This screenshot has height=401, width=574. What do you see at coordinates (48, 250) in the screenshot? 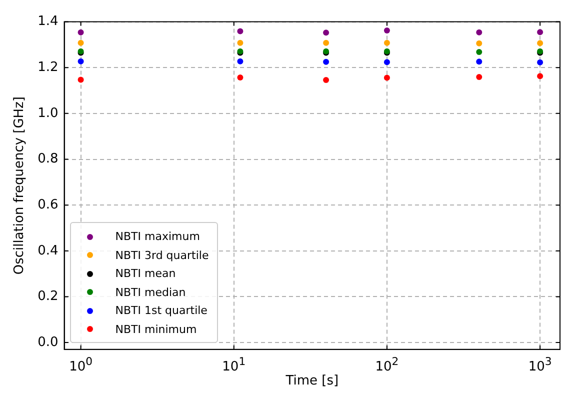
I see `y-tick-label: 0.4` at bounding box center [48, 250].